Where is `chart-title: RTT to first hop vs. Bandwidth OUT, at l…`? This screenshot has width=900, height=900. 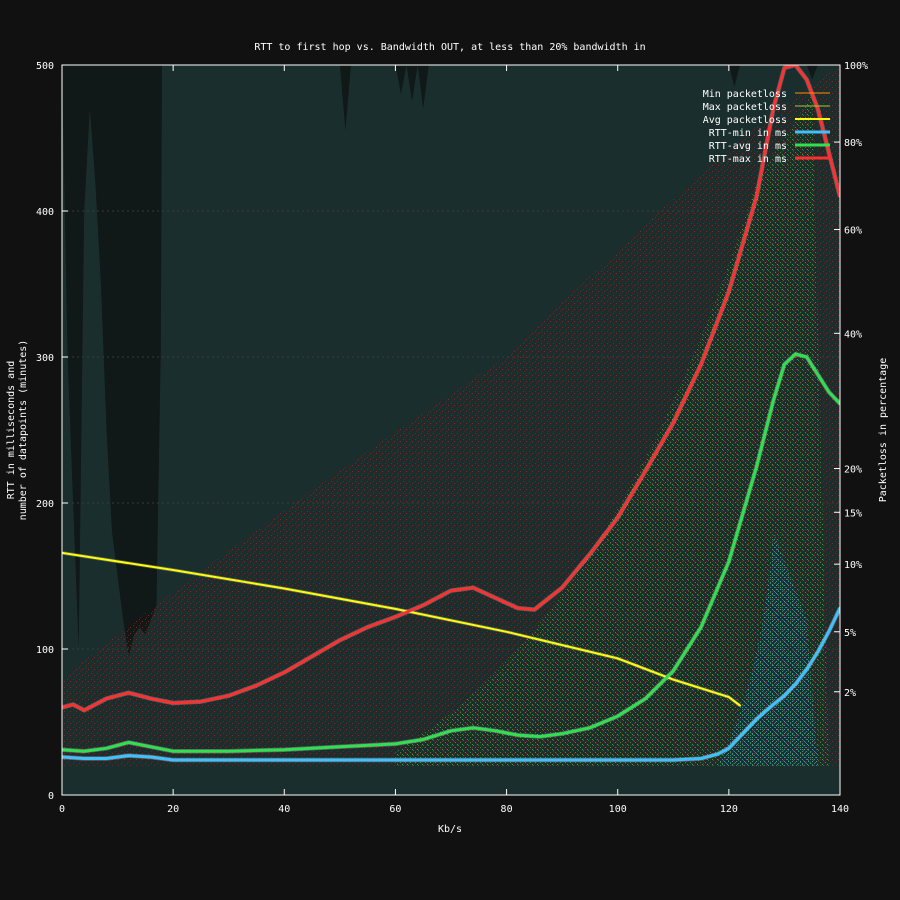 chart-title: RTT to first hop vs. Bandwidth OUT, at l… is located at coordinates (449, 47).